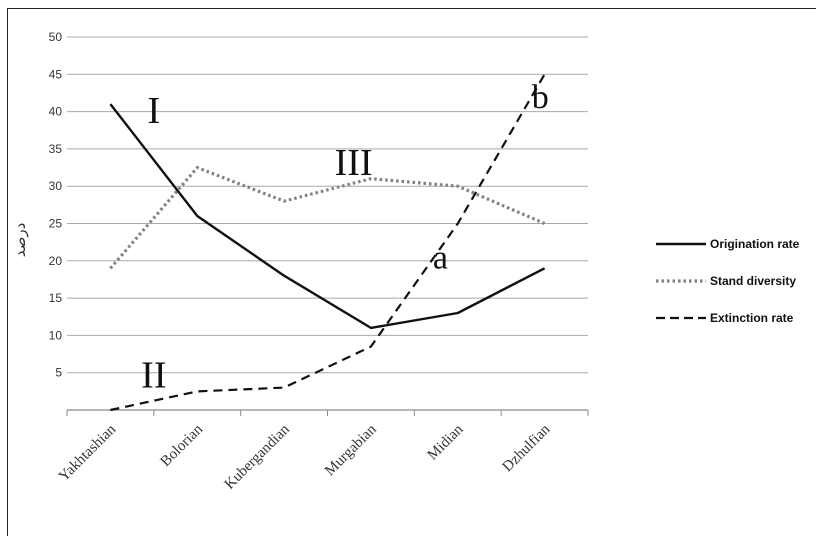 The width and height of the screenshot is (818, 538). Describe the element at coordinates (56, 149) in the screenshot. I see `y-tick-label-35: 35` at that location.